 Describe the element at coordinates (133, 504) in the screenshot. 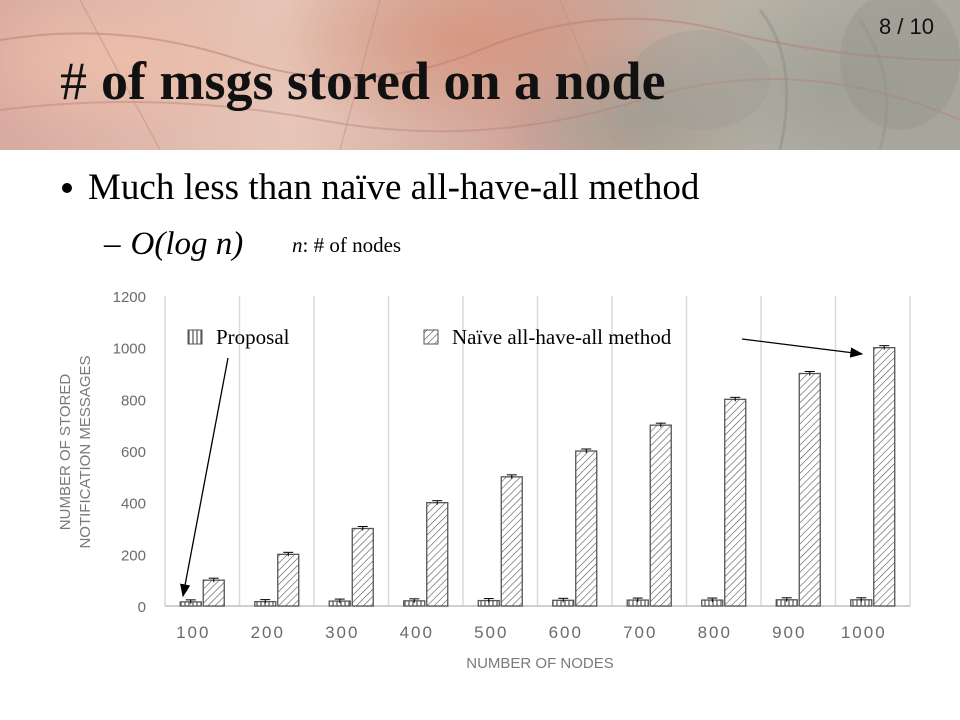

I see `y-tick-label: 400` at that location.